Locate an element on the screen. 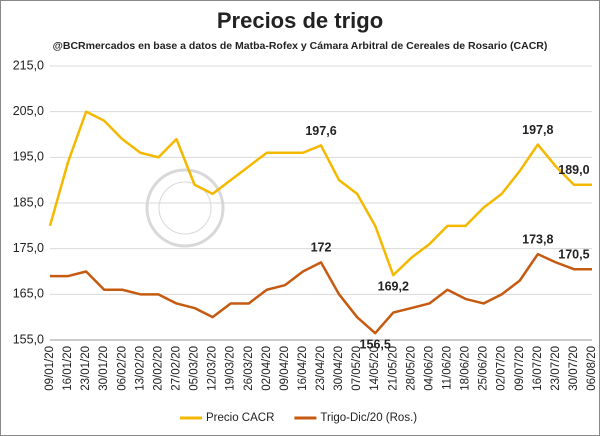 This screenshot has width=600, height=436. x-tick-label: 25/06/20 is located at coordinates (484, 368).